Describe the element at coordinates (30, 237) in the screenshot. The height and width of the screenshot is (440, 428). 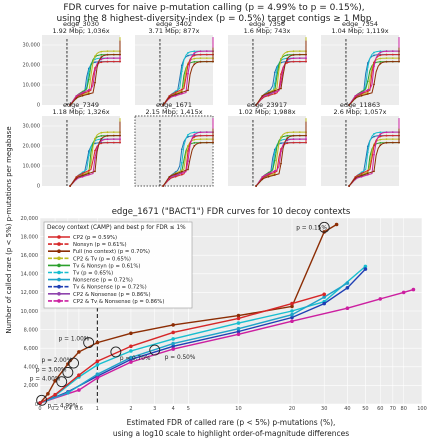
I see `main-ytick: 18,000` at that location.